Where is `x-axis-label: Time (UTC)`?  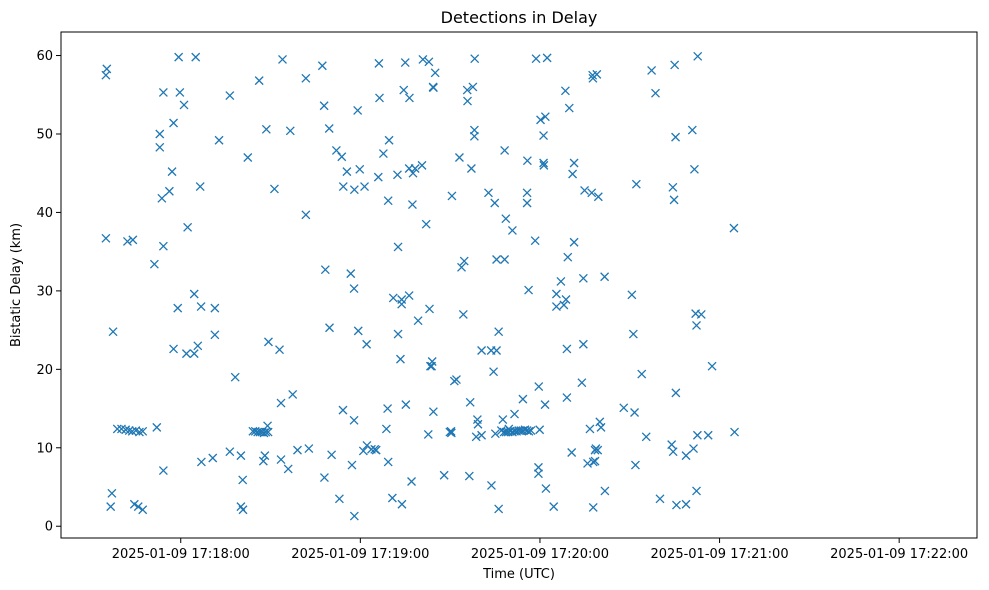
x-axis-label: Time (UTC) is located at coordinates (518, 574).